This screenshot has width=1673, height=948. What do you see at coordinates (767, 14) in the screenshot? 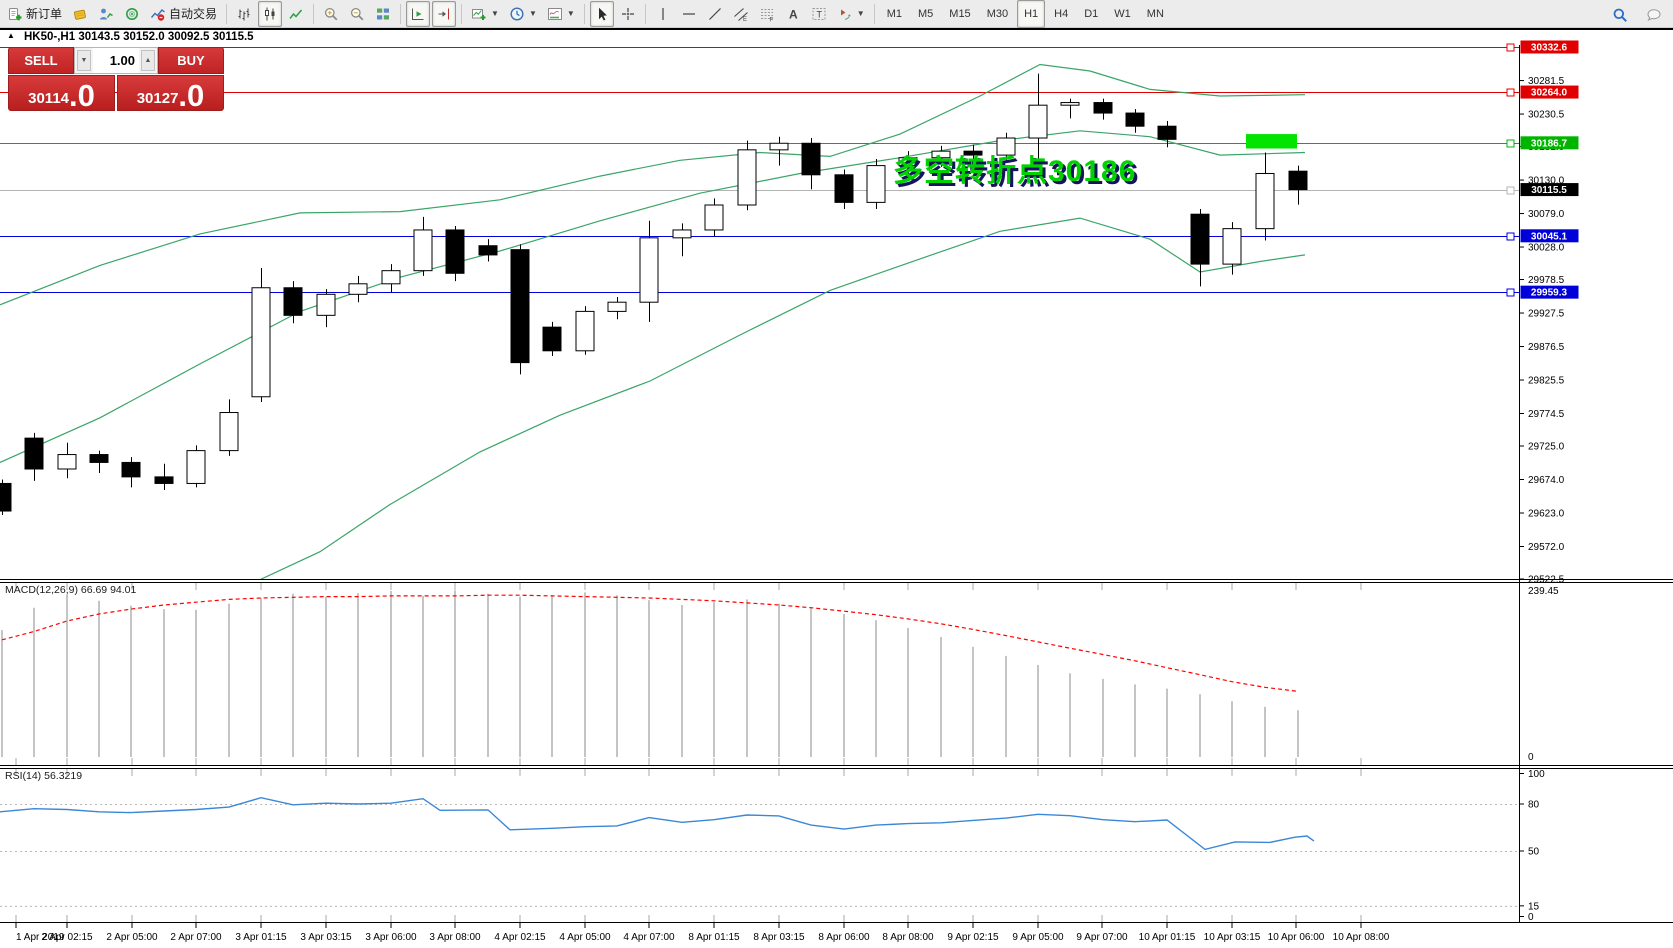
I see `fibonacci-button: F` at bounding box center [767, 14].